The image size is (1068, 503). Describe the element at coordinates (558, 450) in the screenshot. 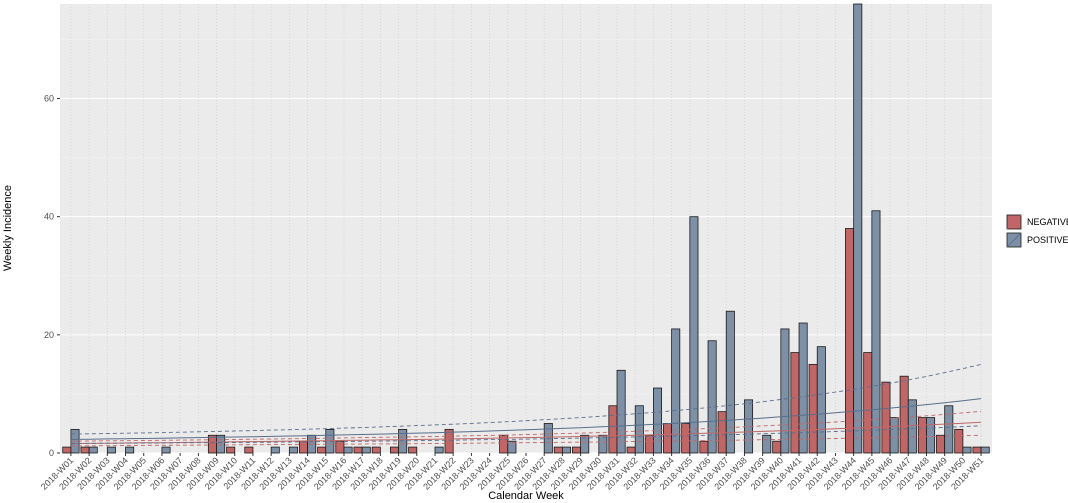

I see `bar-negative-2018-W28` at that location.